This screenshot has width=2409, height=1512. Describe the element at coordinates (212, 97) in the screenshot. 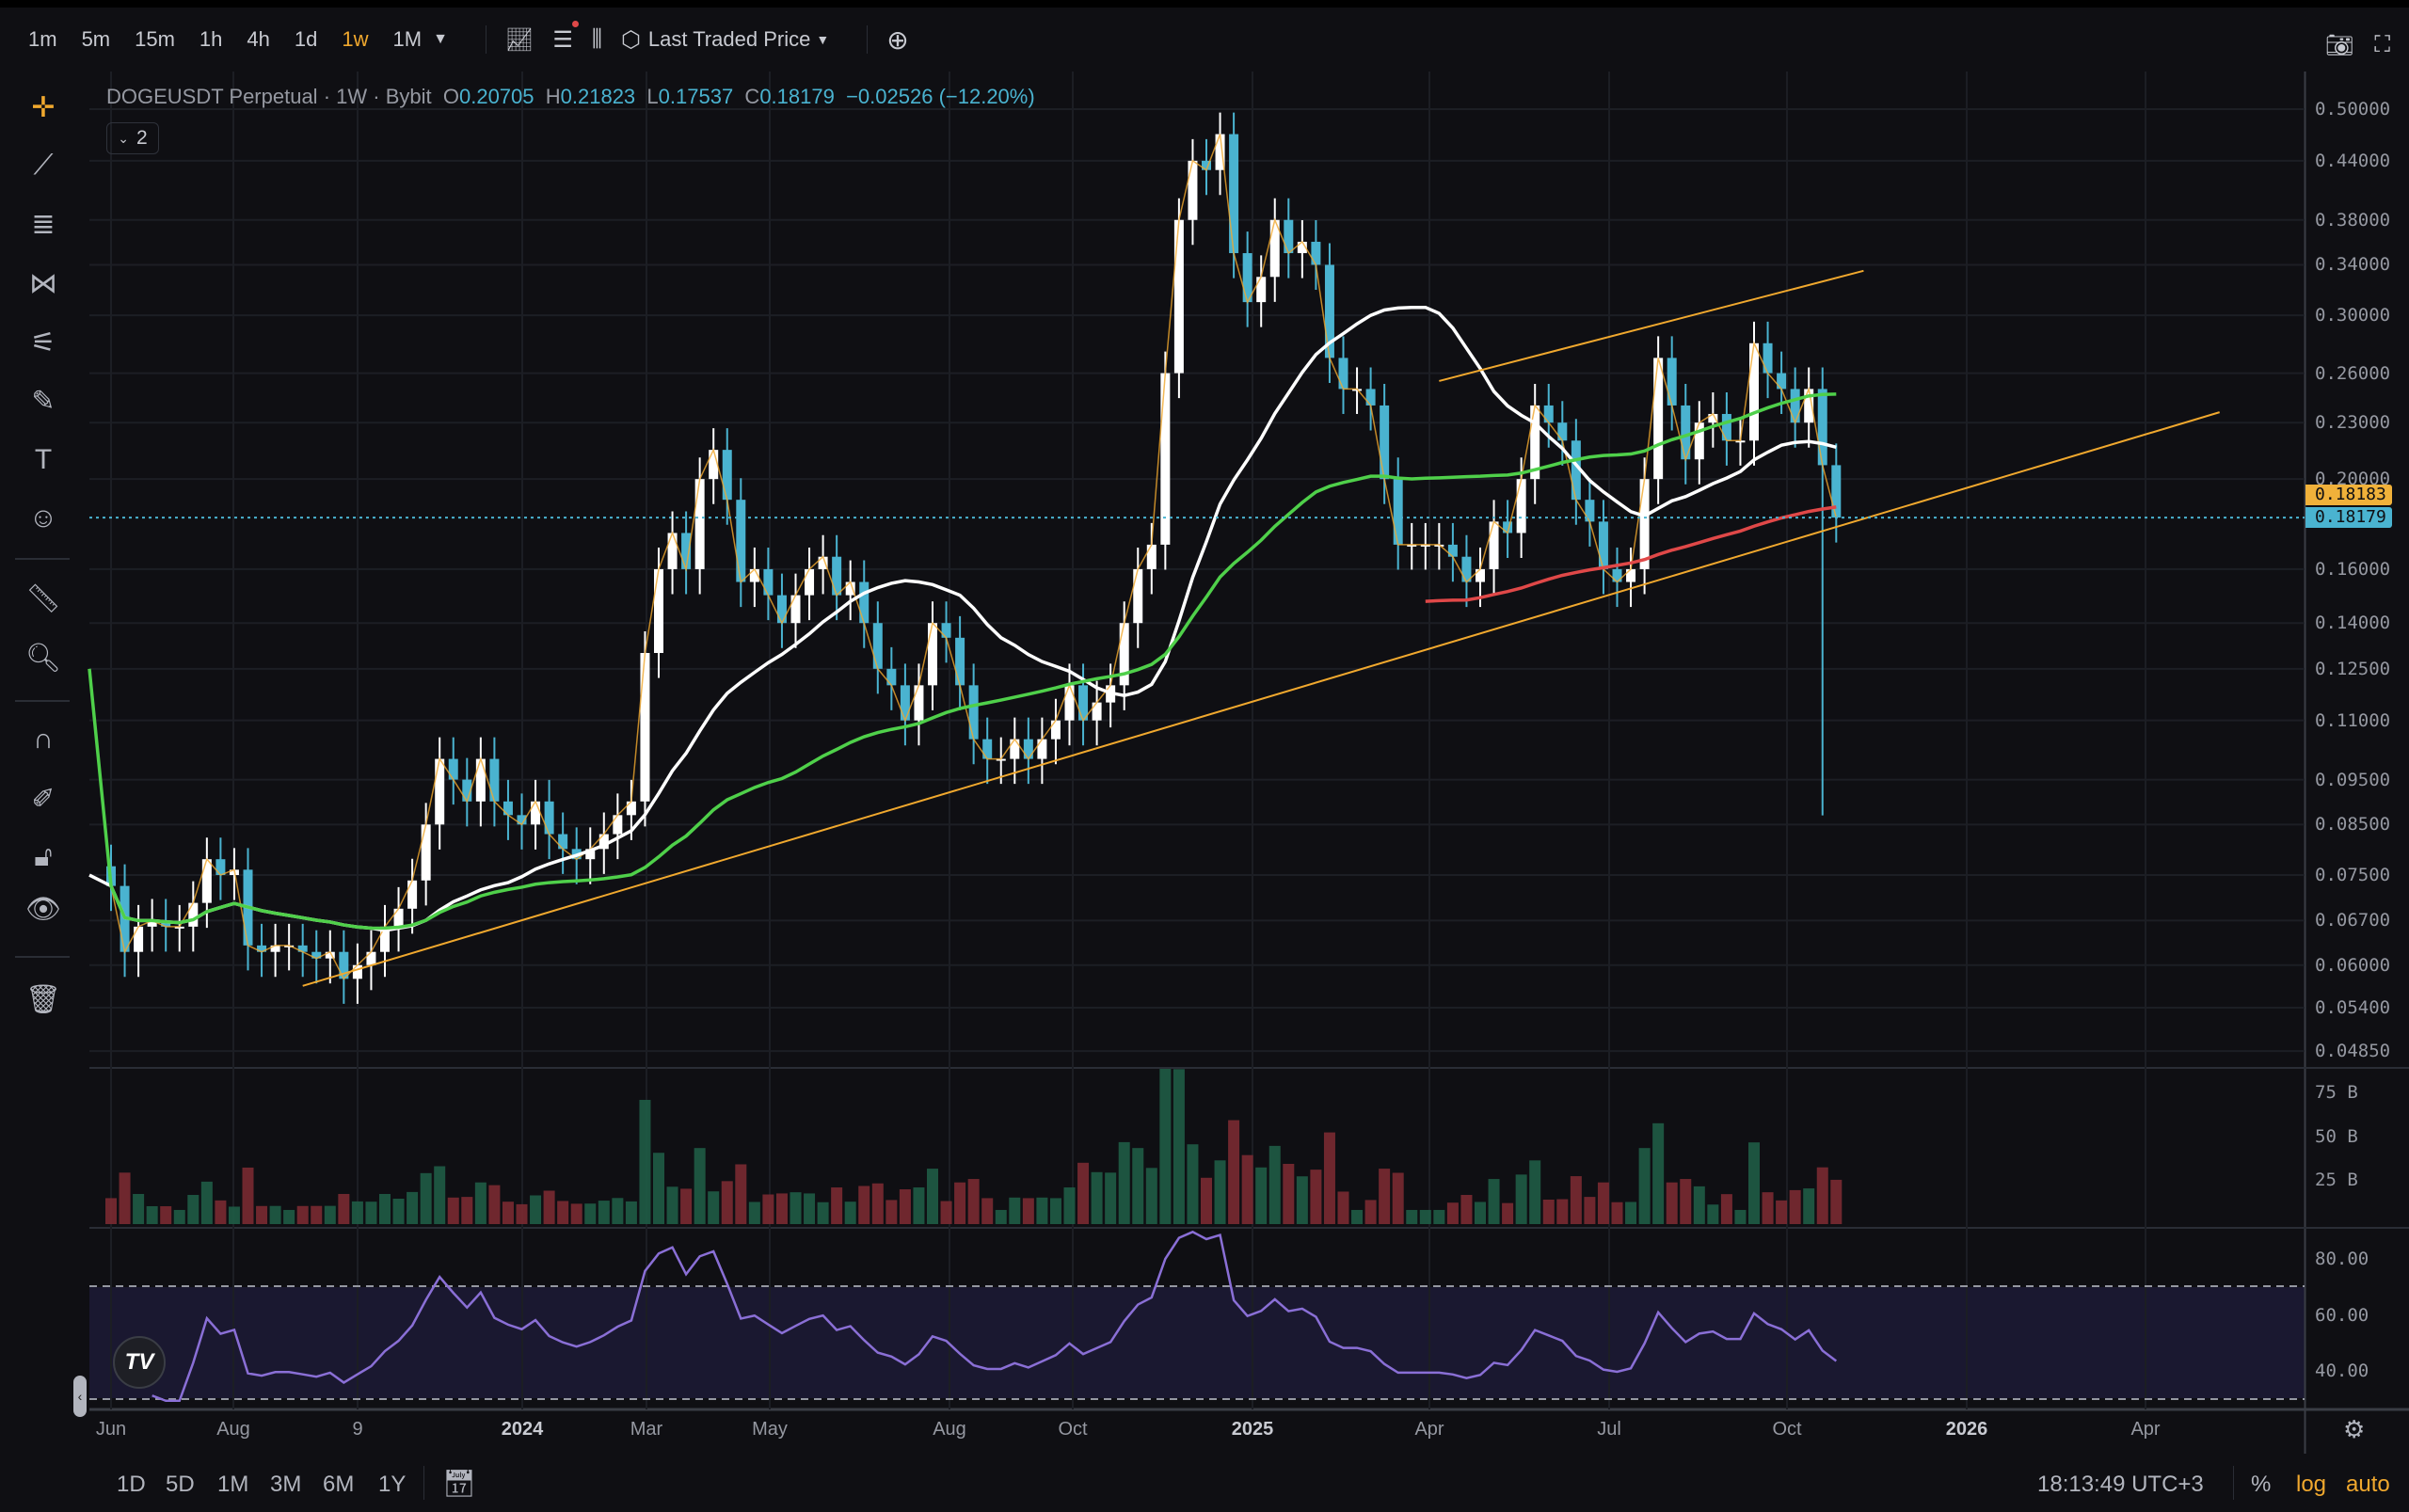

I see `symbol-name: DOGEUSDT Perpetual` at that location.